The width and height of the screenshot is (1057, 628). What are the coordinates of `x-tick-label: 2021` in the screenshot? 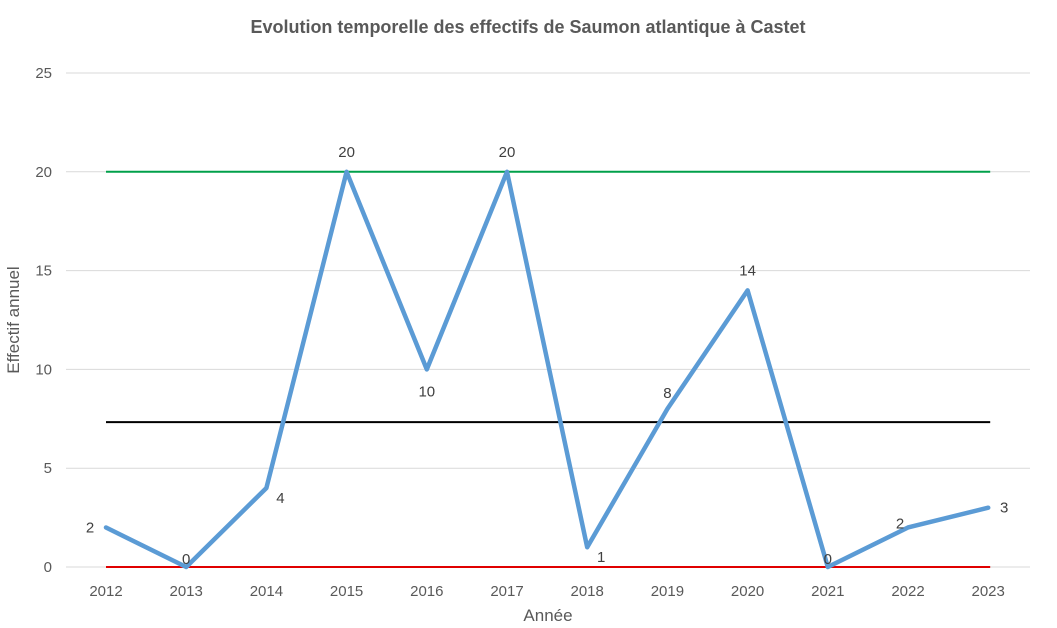 It's located at (827, 591).